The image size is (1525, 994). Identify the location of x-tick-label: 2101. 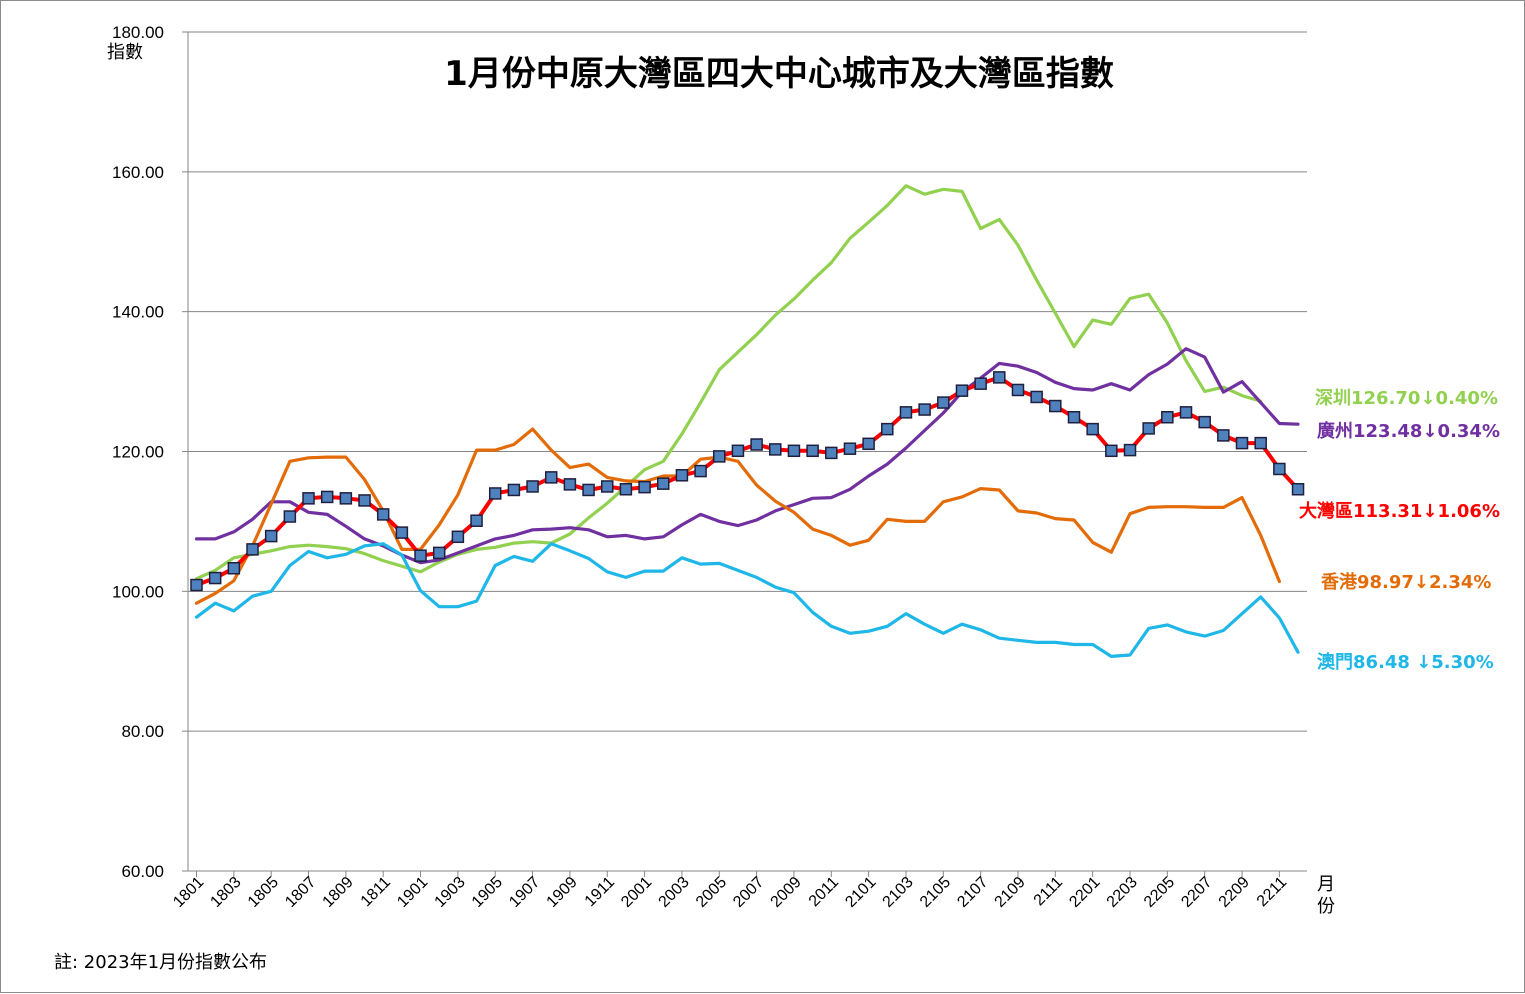
(860, 892).